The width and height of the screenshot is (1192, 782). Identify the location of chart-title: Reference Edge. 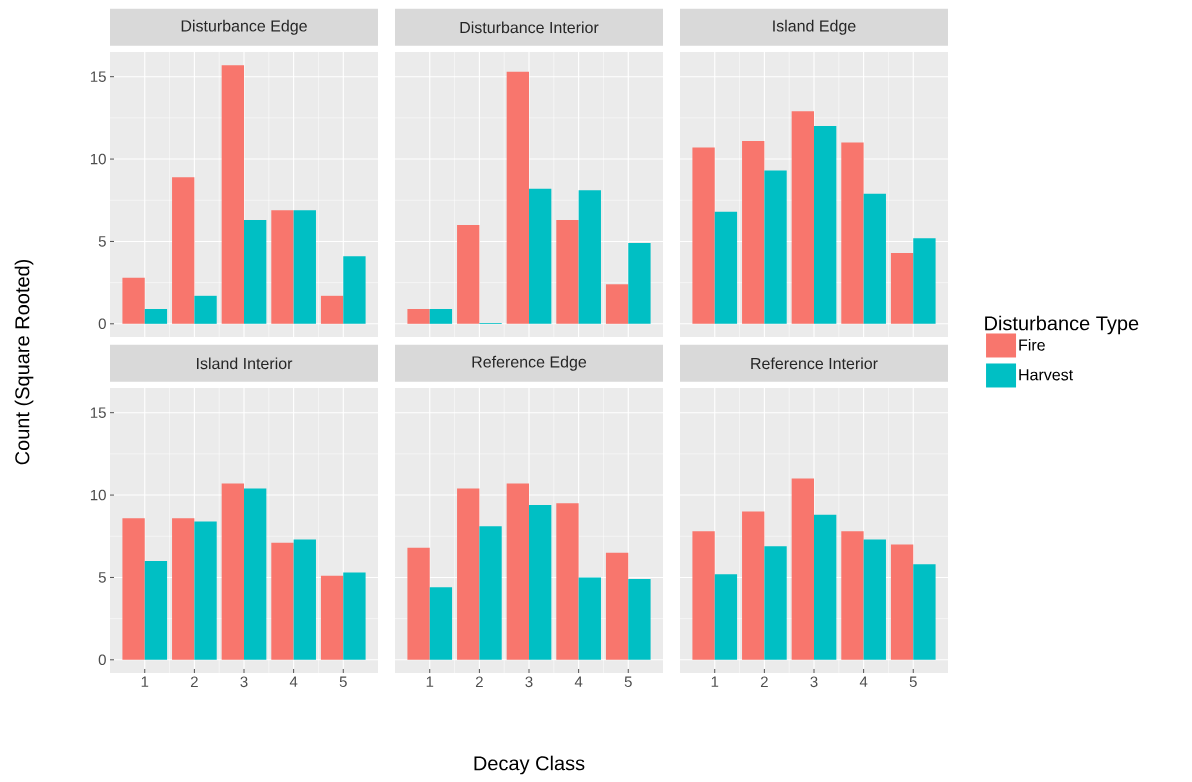
(529, 363).